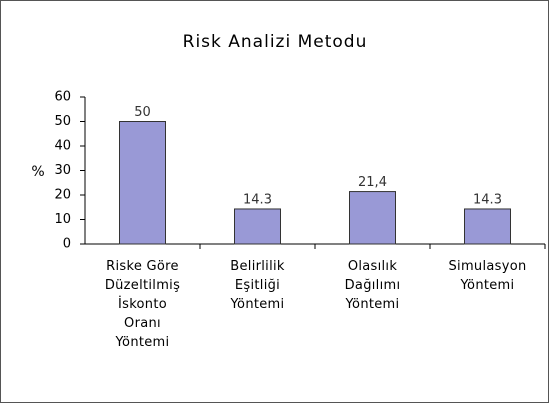  What do you see at coordinates (62, 170) in the screenshot?
I see `y-tick-label: 30` at bounding box center [62, 170].